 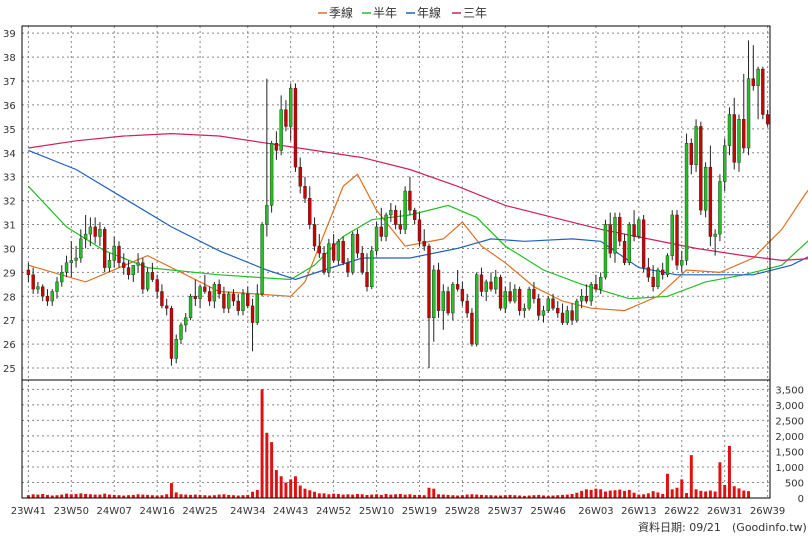 What do you see at coordinates (789, 445) in the screenshot?
I see `volume-axis-ticks: 0 500 1,000 1,500 2,000 2,500 3,000 3,500` at bounding box center [789, 445].